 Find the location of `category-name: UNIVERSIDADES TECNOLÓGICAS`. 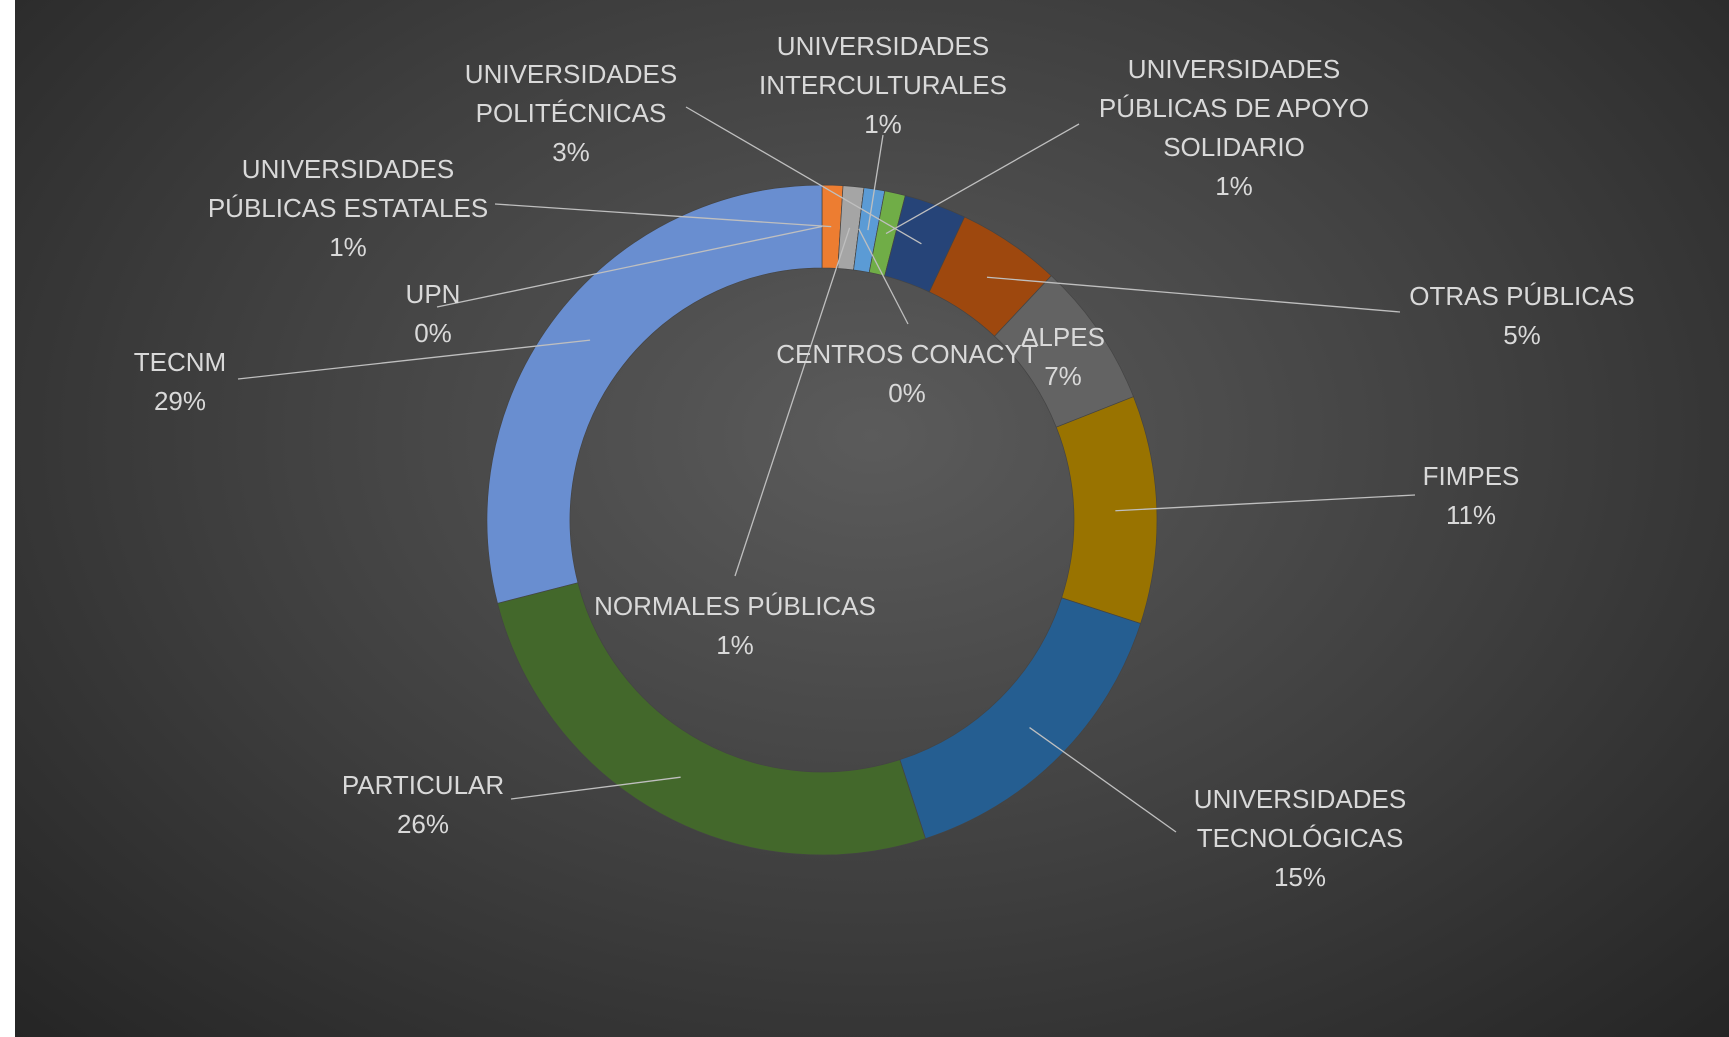

category-name: UNIVERSIDADES TECNOLÓGICAS is located at coordinates (1300, 818).